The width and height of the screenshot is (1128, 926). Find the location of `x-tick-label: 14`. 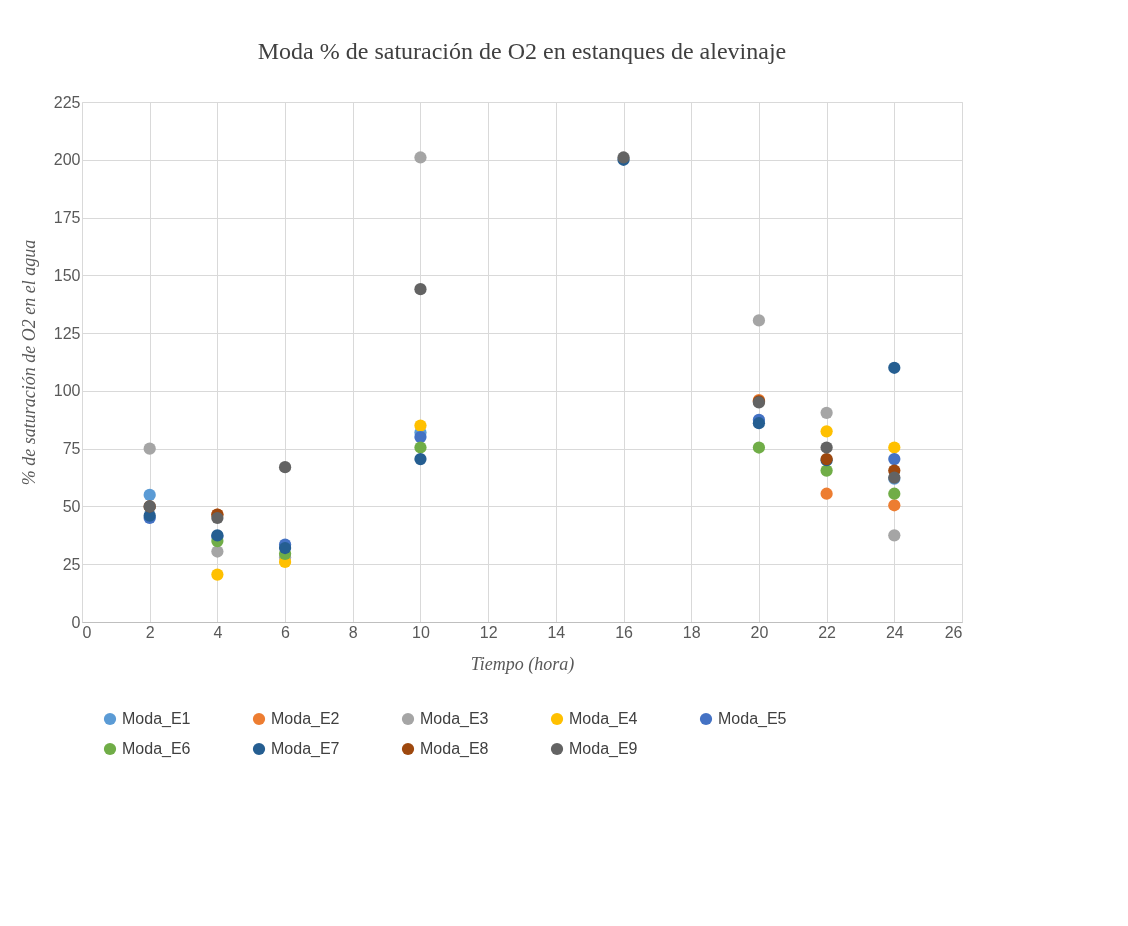

x-tick-label: 14 is located at coordinates (556, 632).